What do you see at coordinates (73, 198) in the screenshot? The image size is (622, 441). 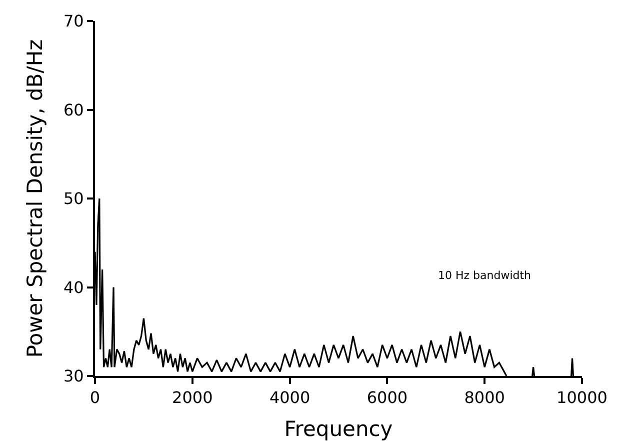 I see `y-tick-label: 50` at bounding box center [73, 198].